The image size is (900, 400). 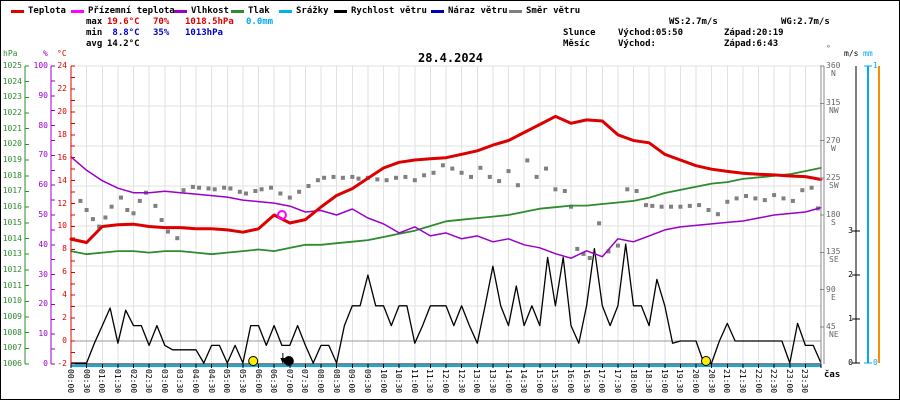 What do you see at coordinates (12, 65) in the screenshot?
I see `axis-tick-label: 1025` at bounding box center [12, 65].